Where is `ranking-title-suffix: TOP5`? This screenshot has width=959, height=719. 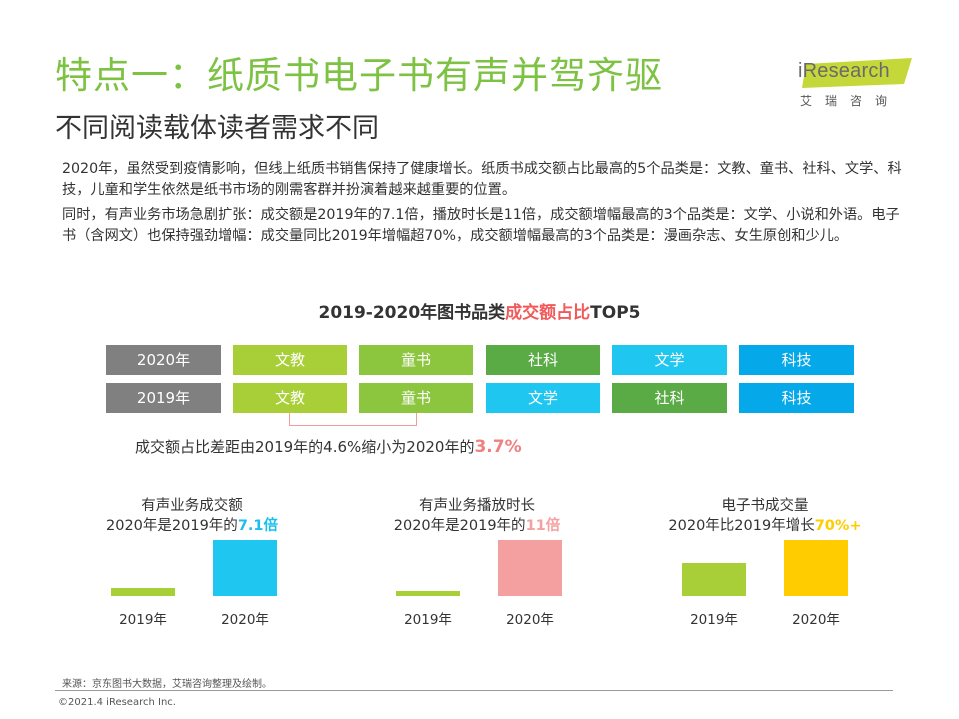
ranking-title-suffix: TOP5 is located at coordinates (615, 313).